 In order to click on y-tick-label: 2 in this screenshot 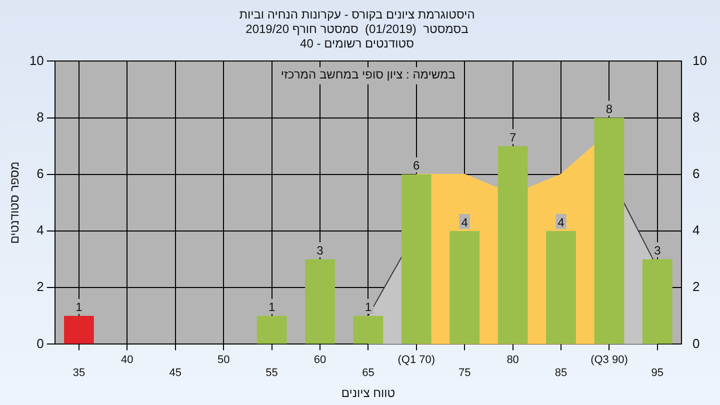, I will do `click(40, 286)`.